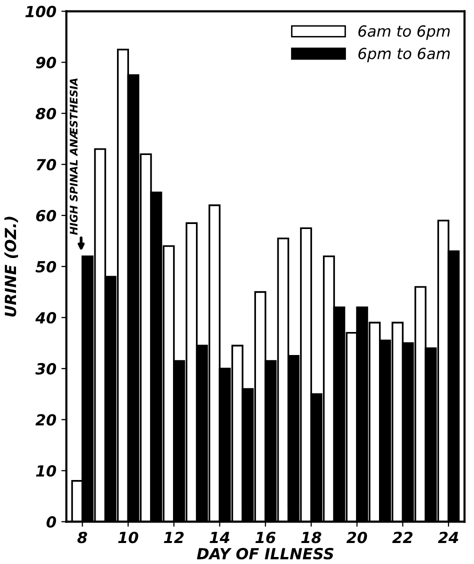 The height and width of the screenshot is (564, 474). Describe the element at coordinates (40, 12) in the screenshot. I see `y-tick-label: 100` at that location.